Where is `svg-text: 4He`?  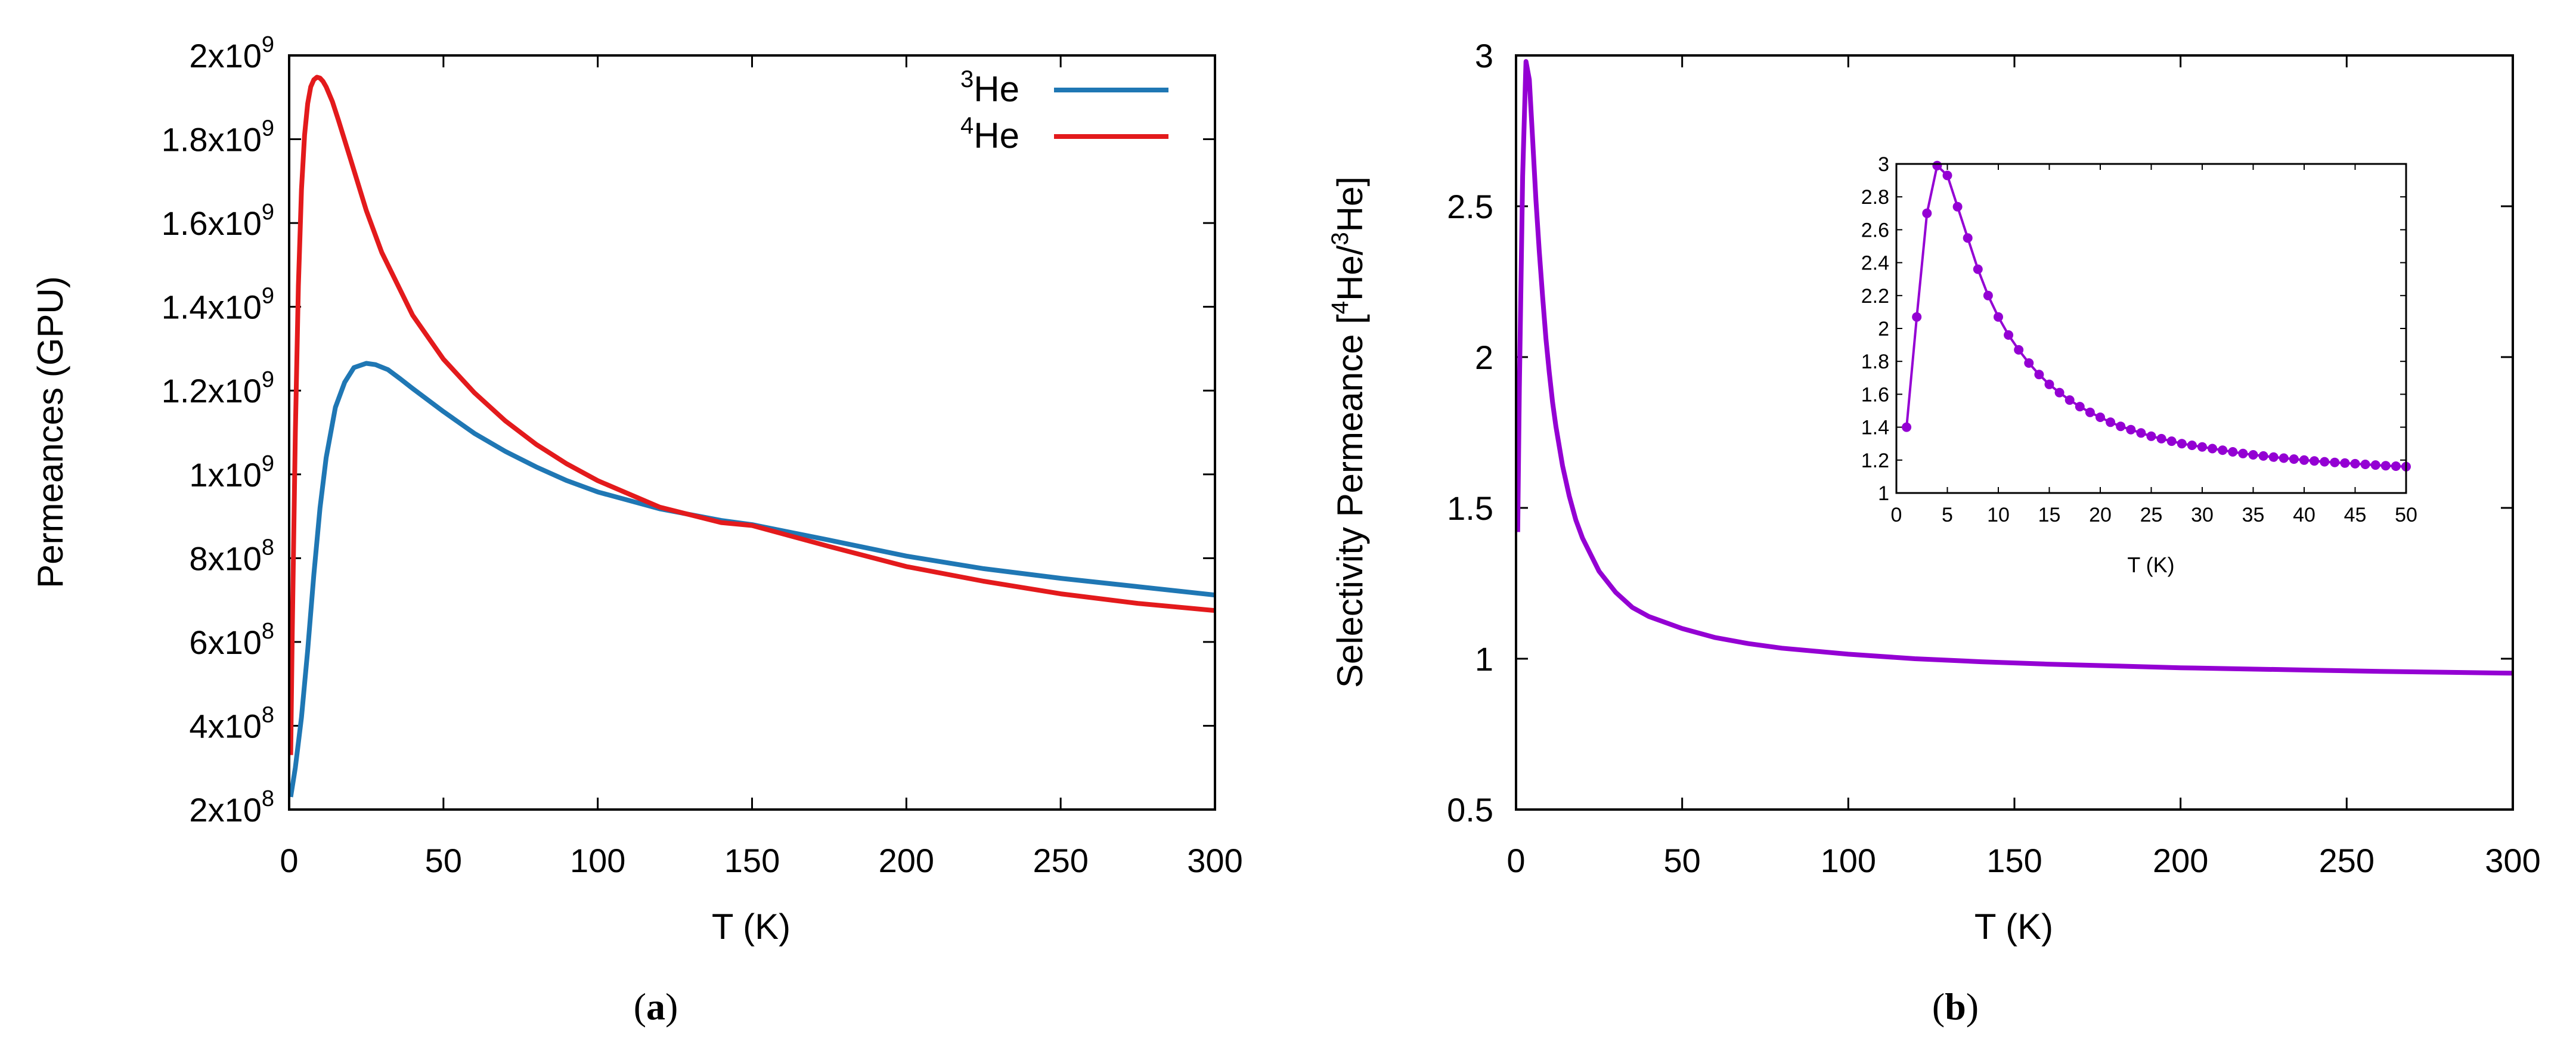 svg-text: 4He is located at coordinates (989, 134).